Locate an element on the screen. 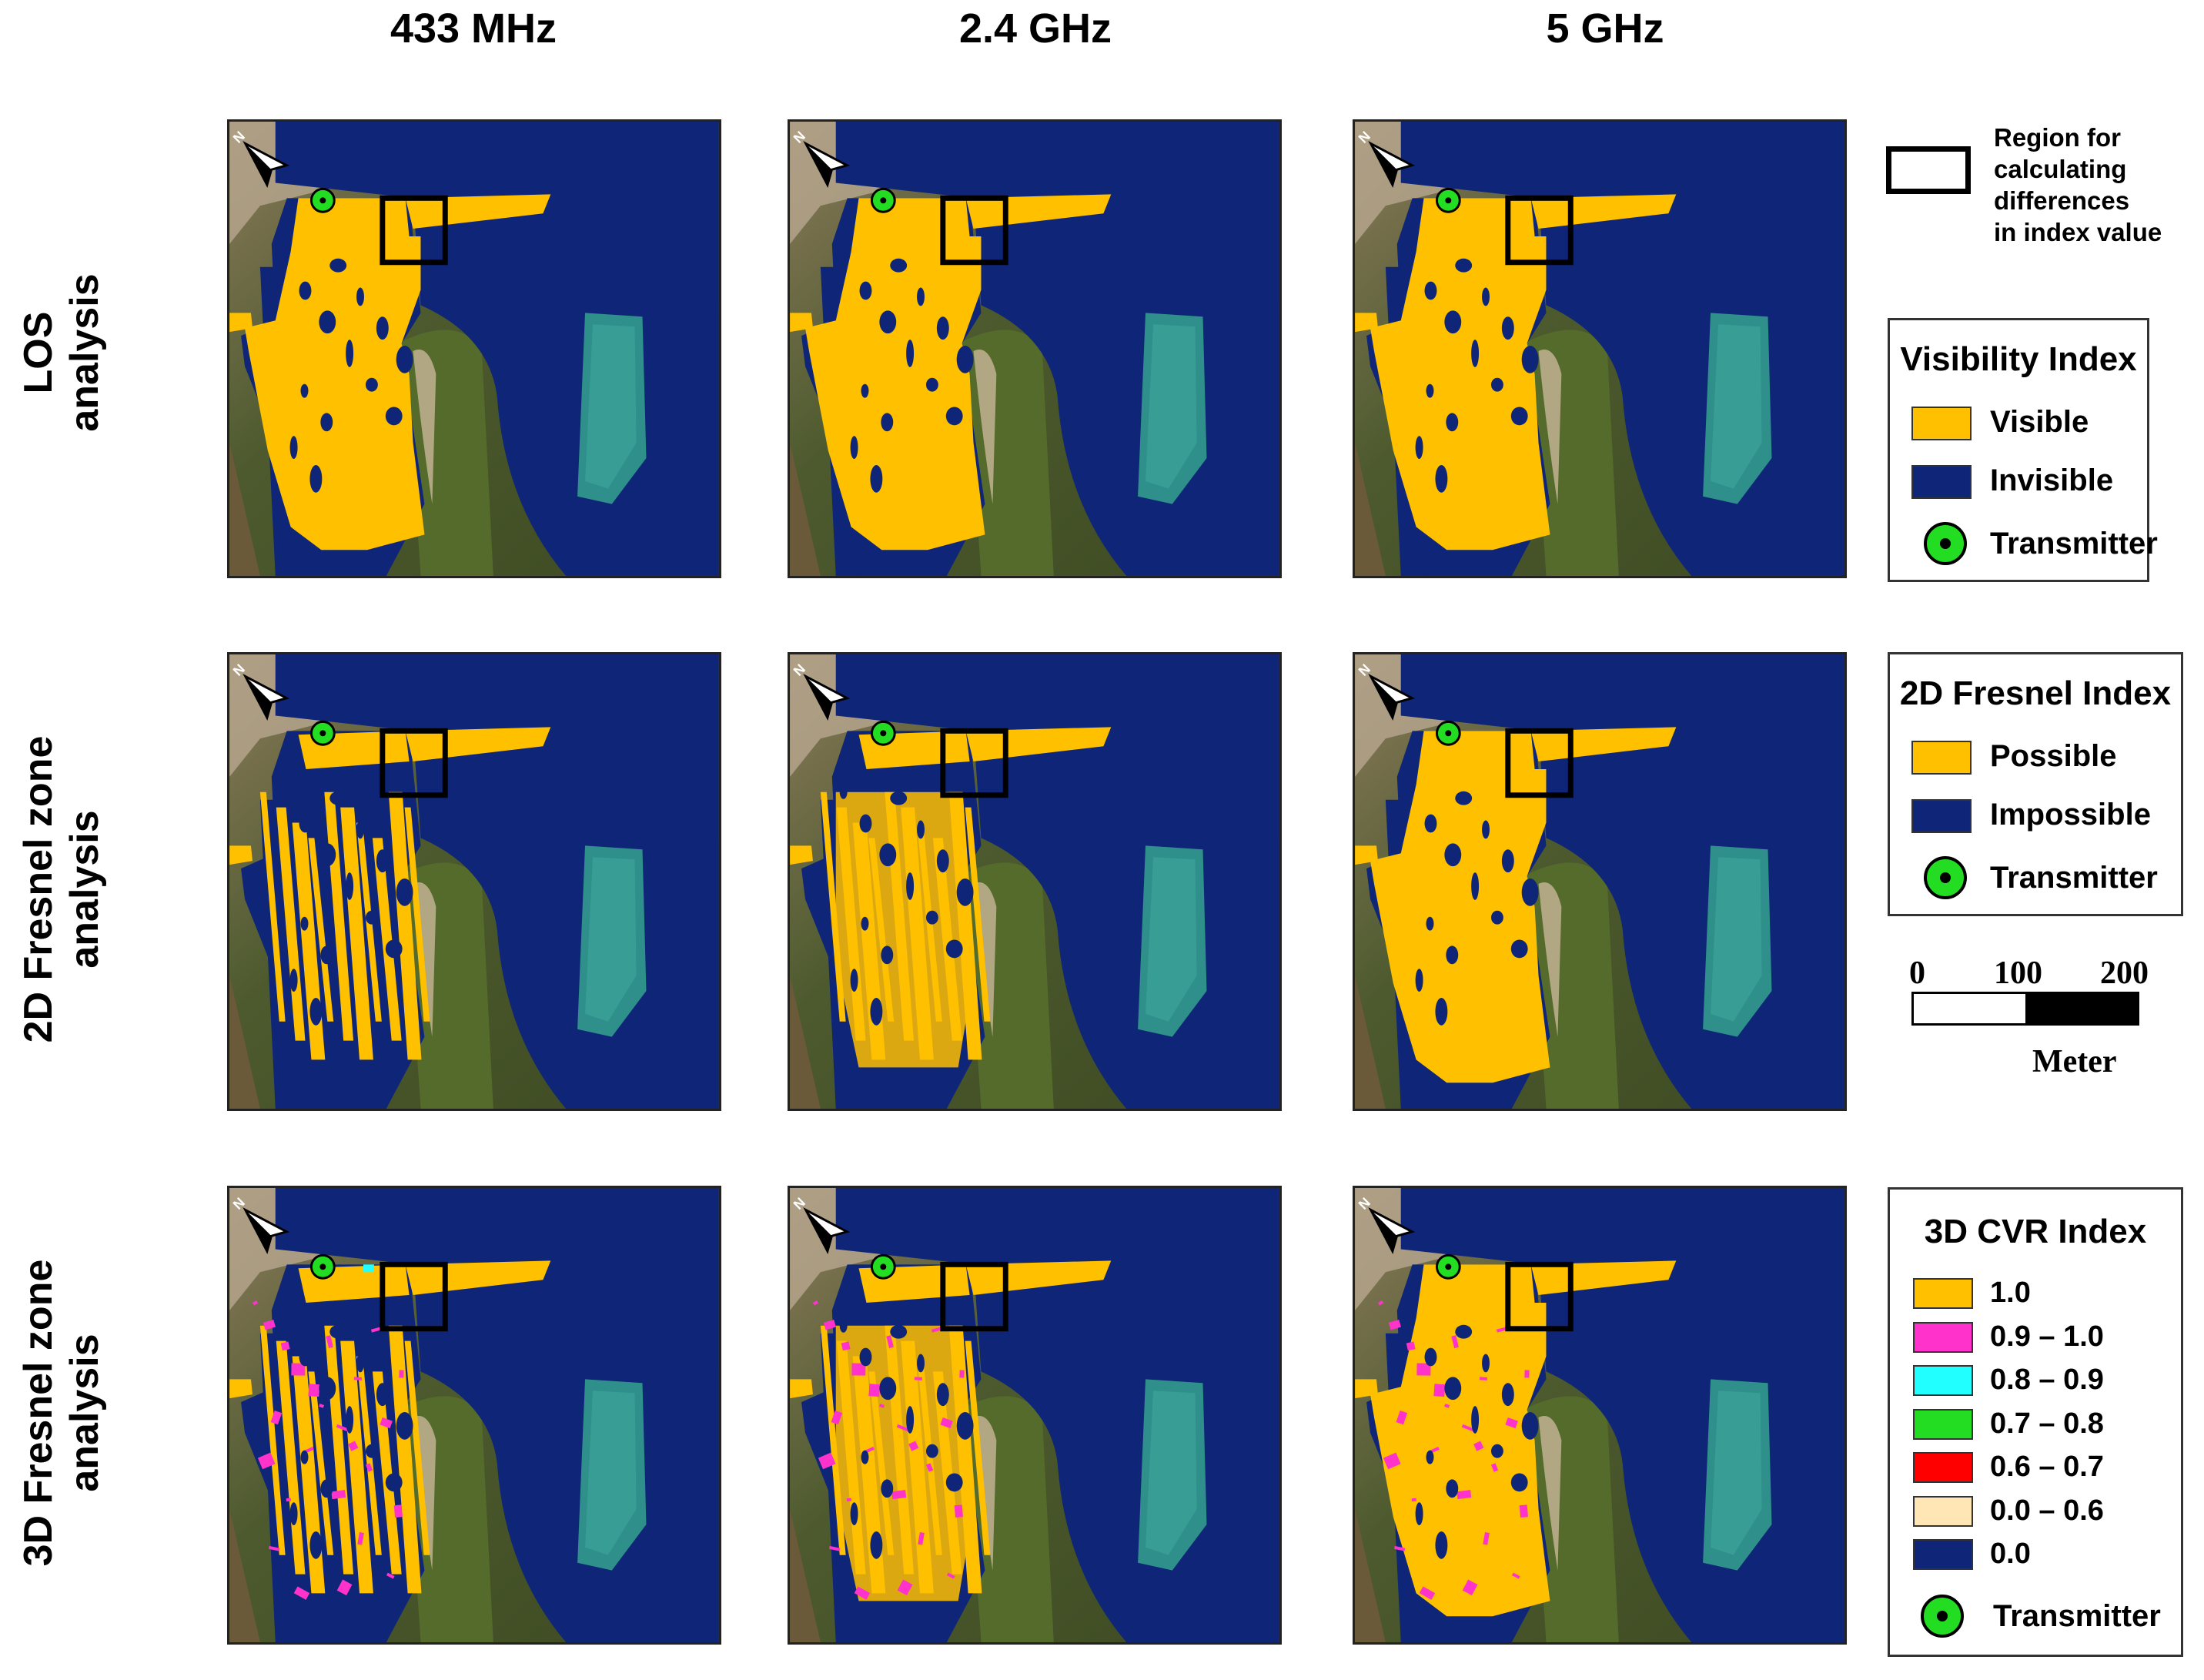 The width and height of the screenshot is (2204, 1680). row-title-line: 2D Fresnel zone is located at coordinates (38, 889).